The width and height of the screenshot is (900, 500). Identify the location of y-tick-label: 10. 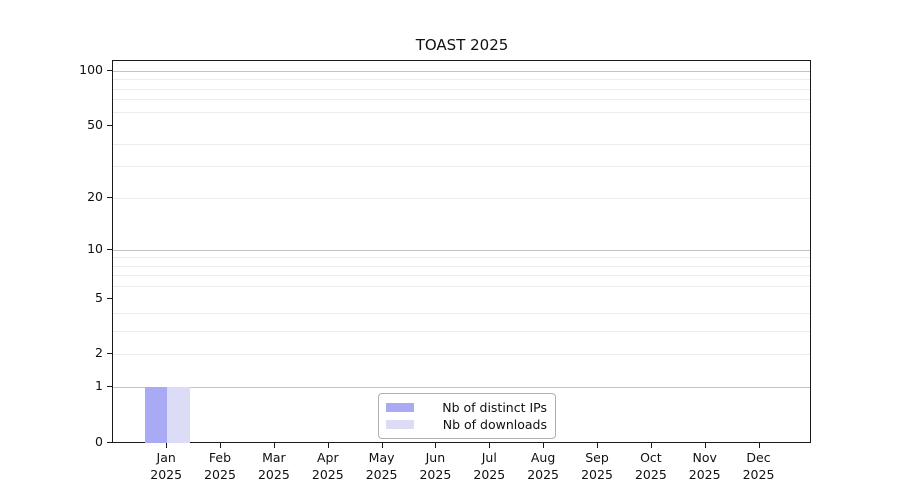
(95, 248).